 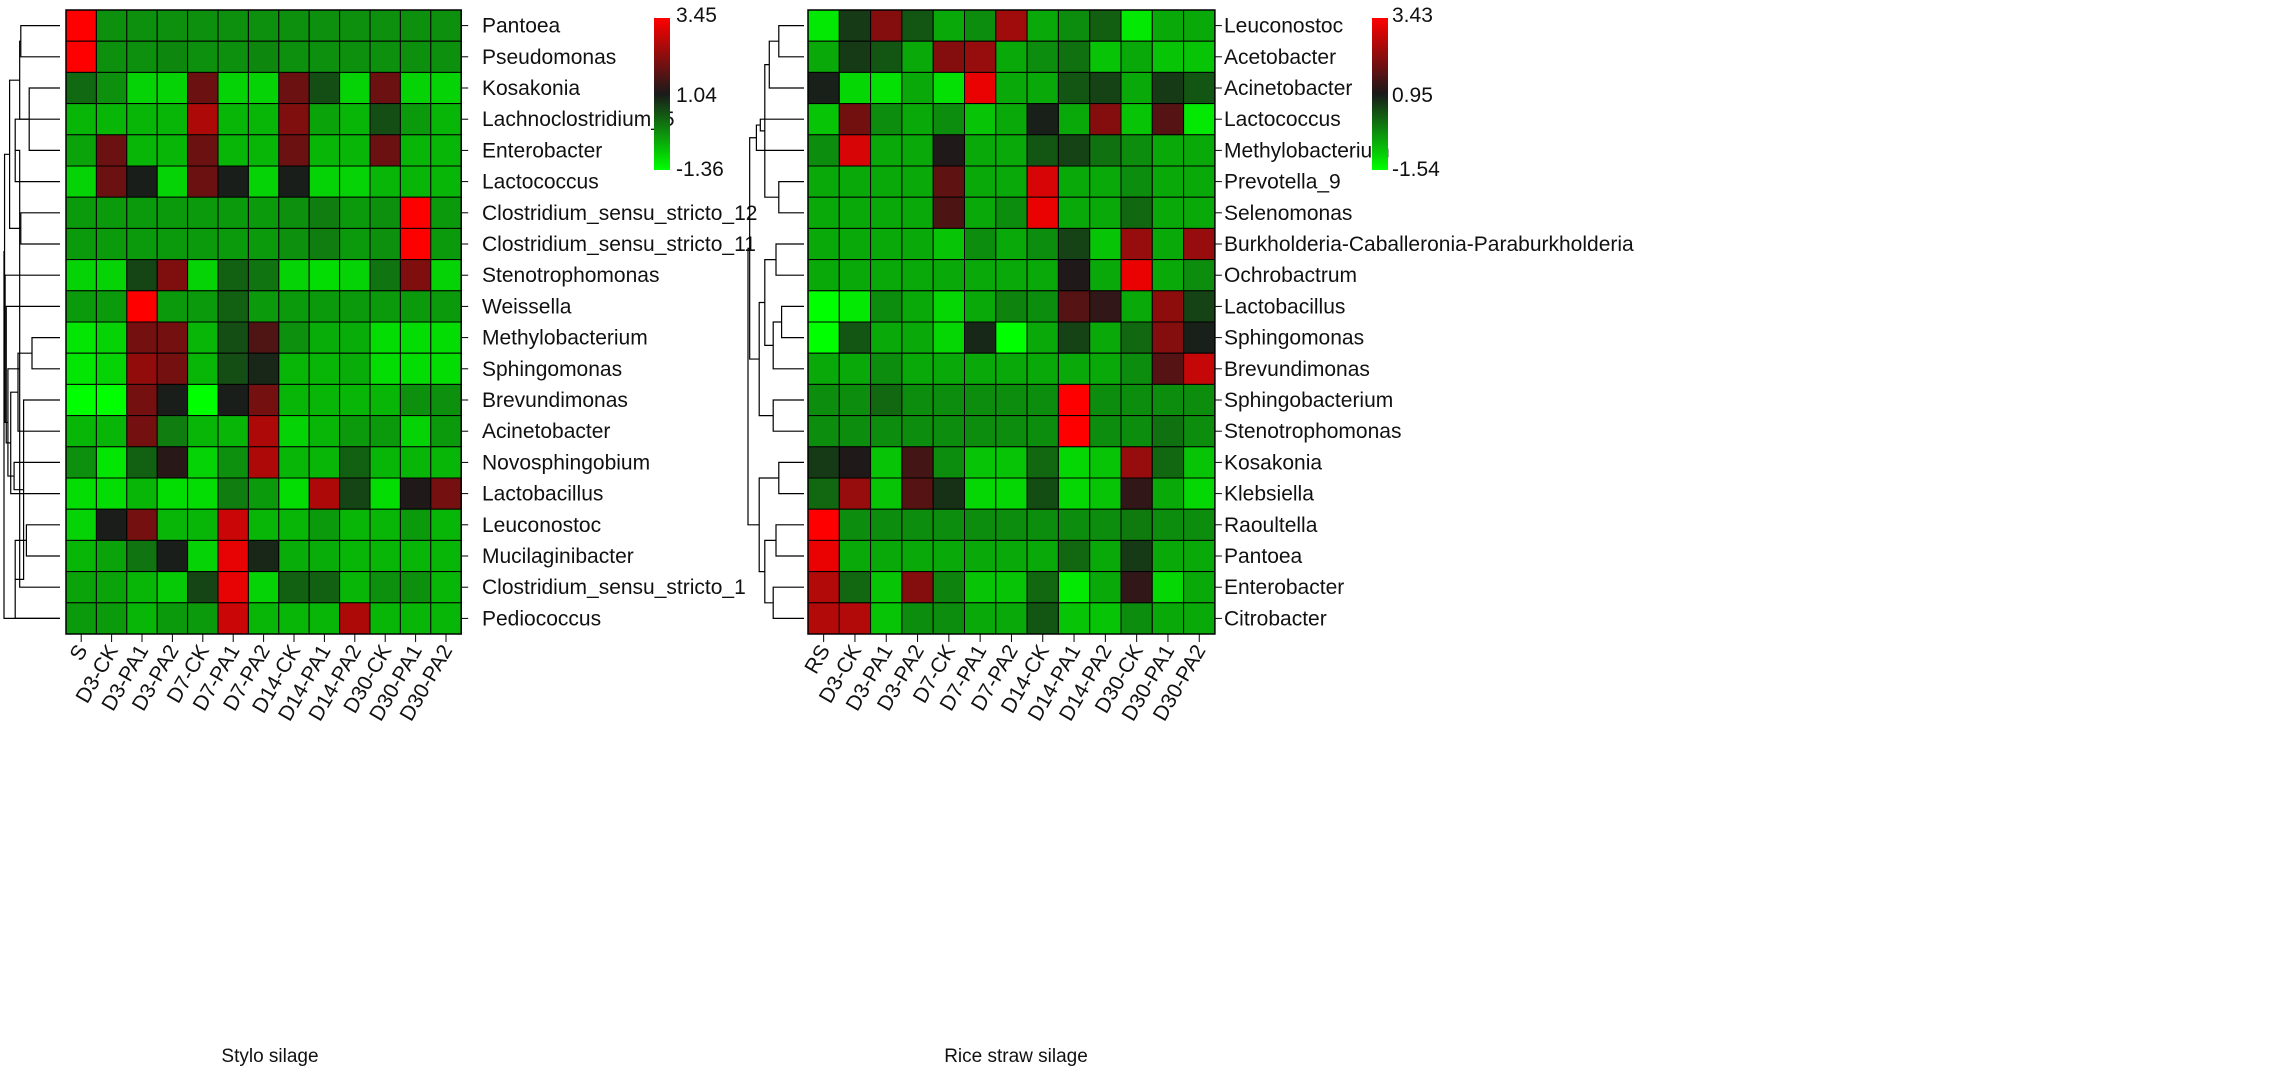 I want to click on row-label: Stenotrophomonas, so click(x=1312, y=431).